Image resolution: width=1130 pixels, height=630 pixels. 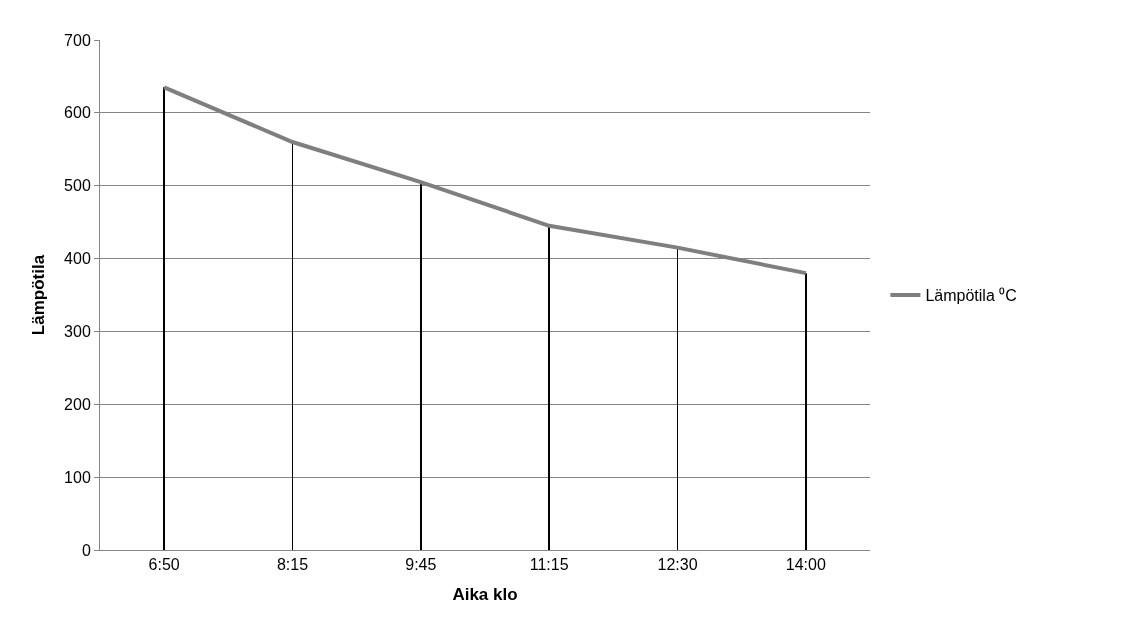 What do you see at coordinates (292, 565) in the screenshot?
I see `x-tick-label: 8:15` at bounding box center [292, 565].